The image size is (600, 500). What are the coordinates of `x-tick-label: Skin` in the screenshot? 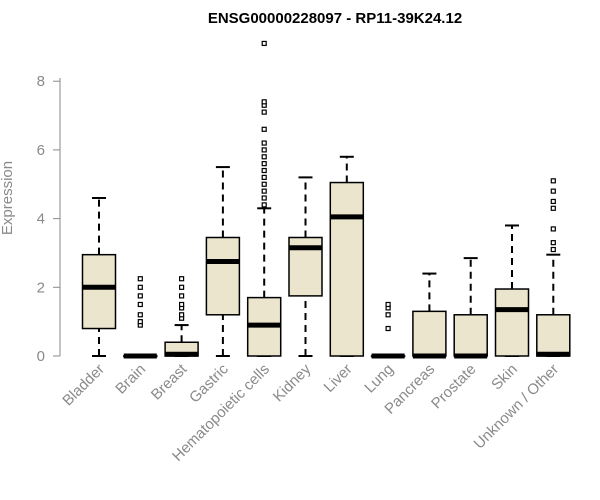 It's located at (504, 377).